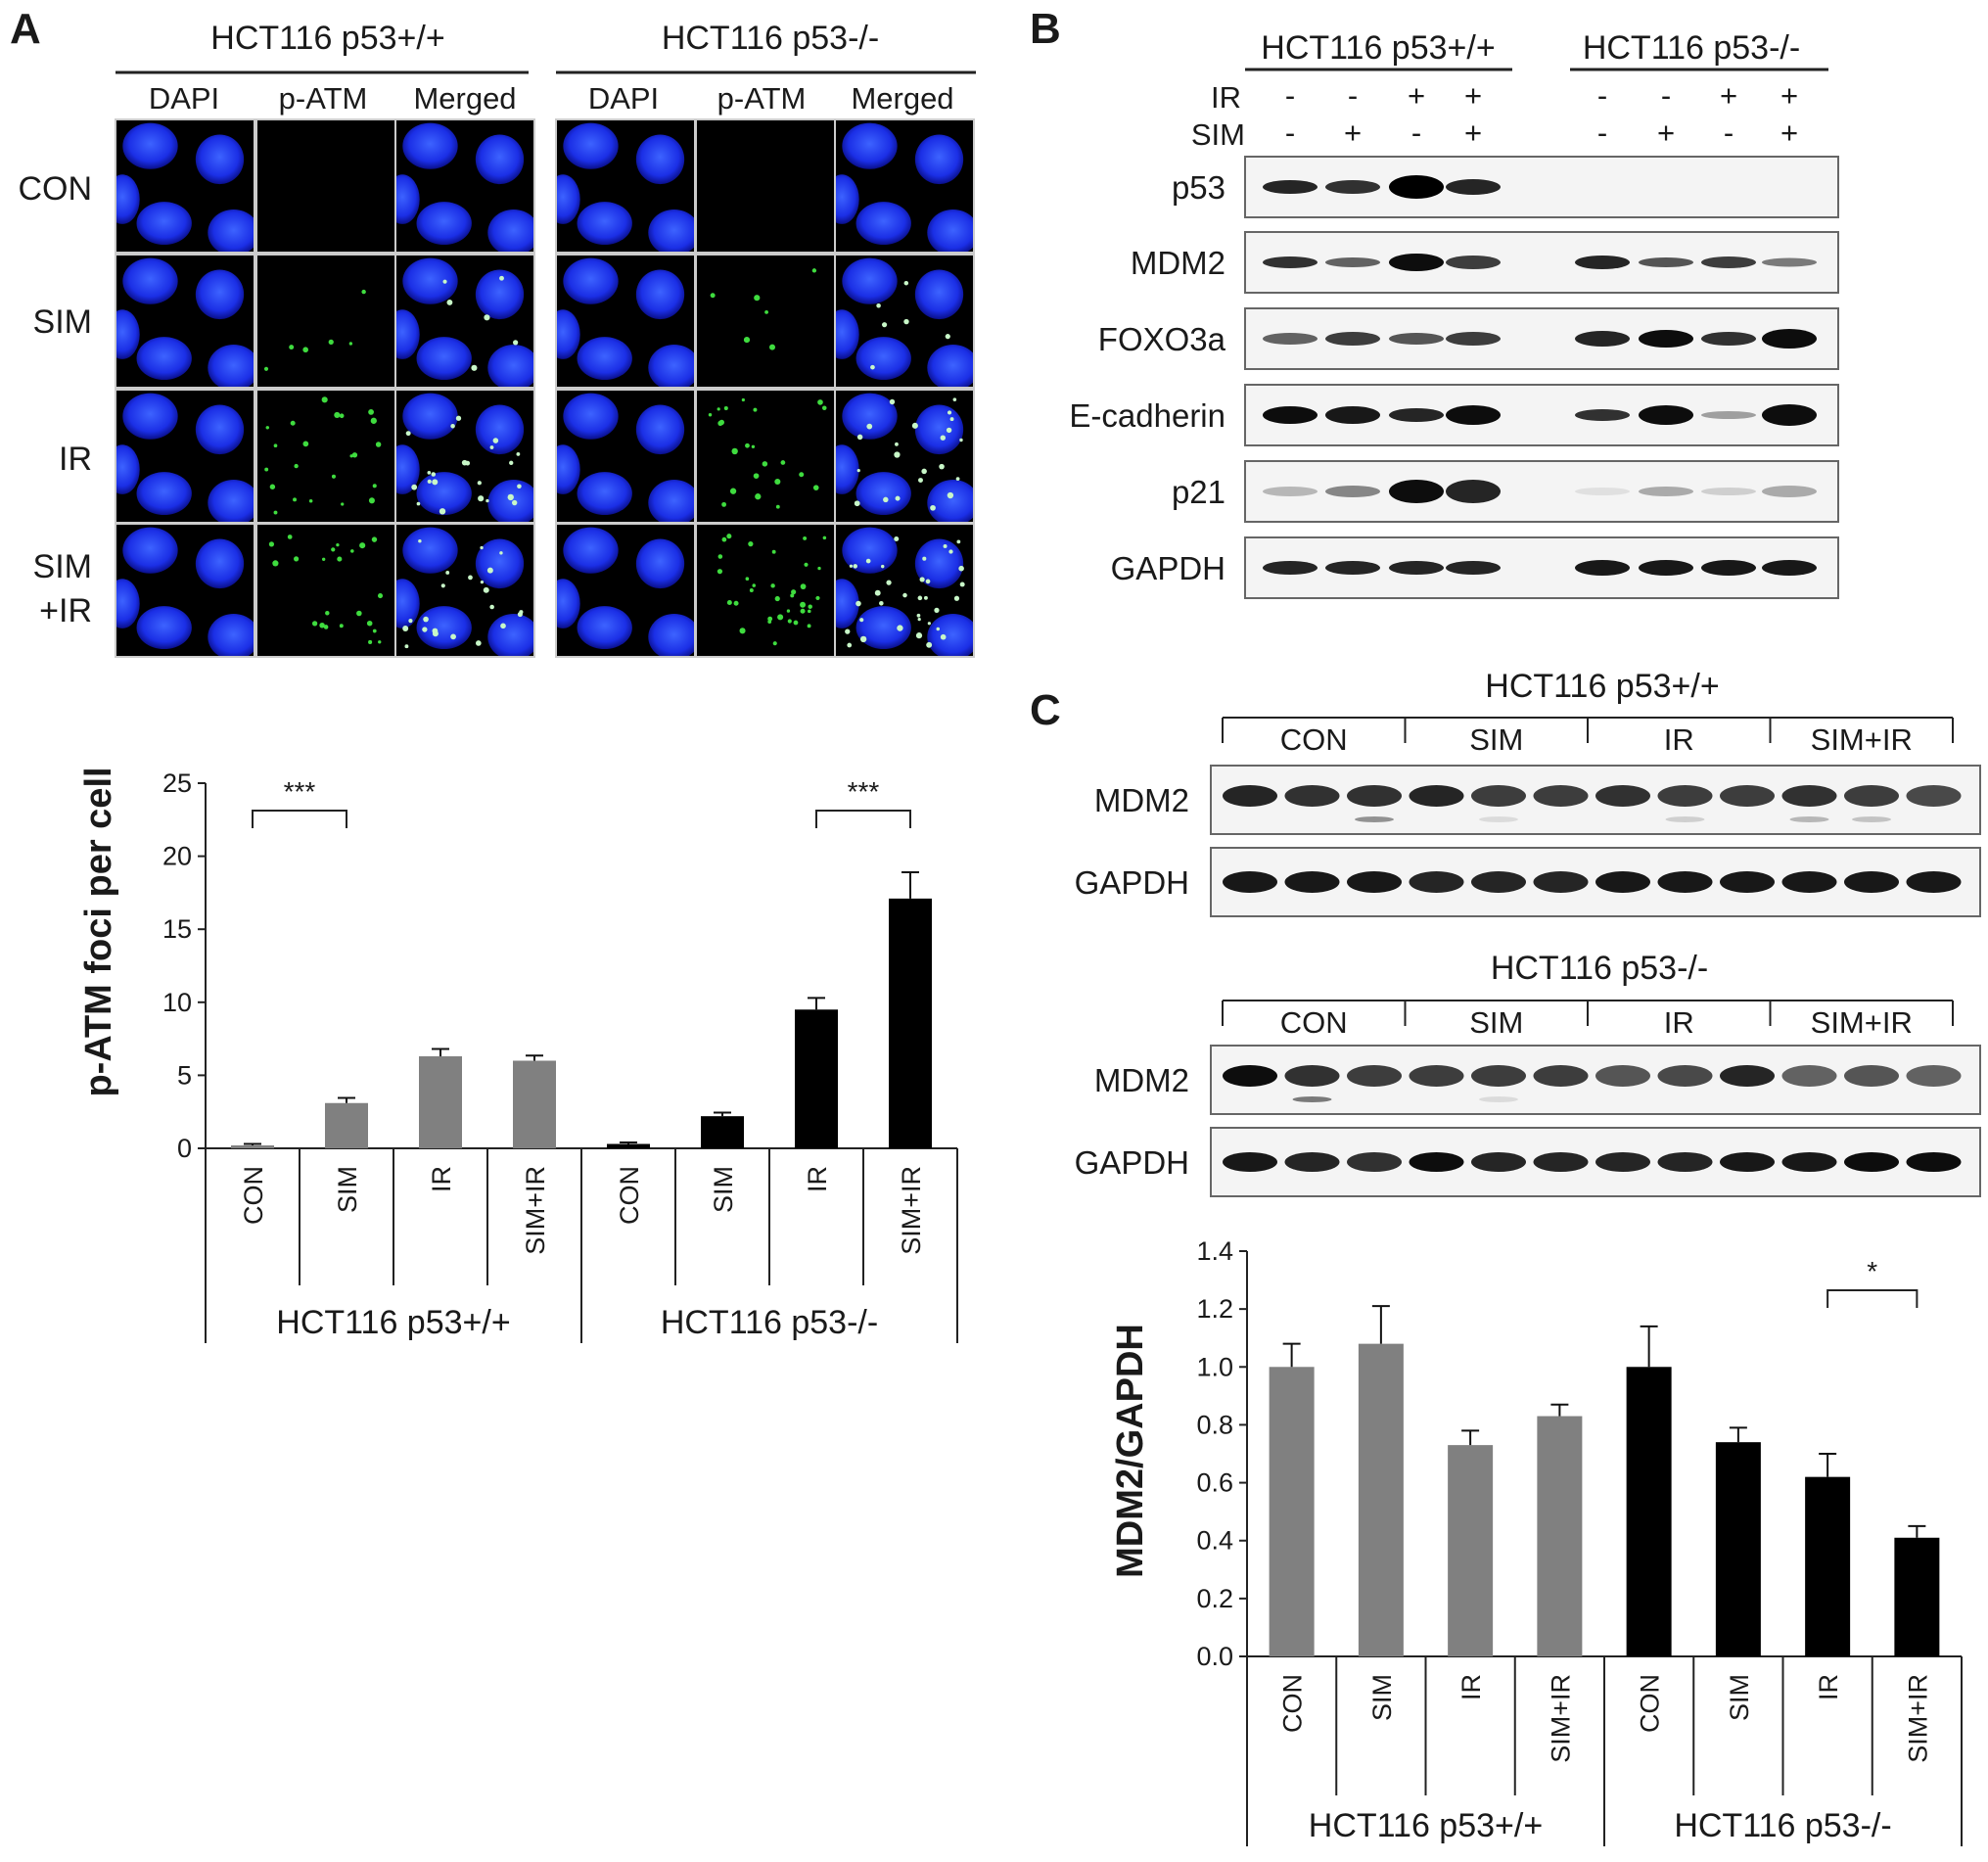 The height and width of the screenshot is (1862, 1988). What do you see at coordinates (1214, 1599) in the screenshot?
I see `y-tick-label: 0.2` at bounding box center [1214, 1599].